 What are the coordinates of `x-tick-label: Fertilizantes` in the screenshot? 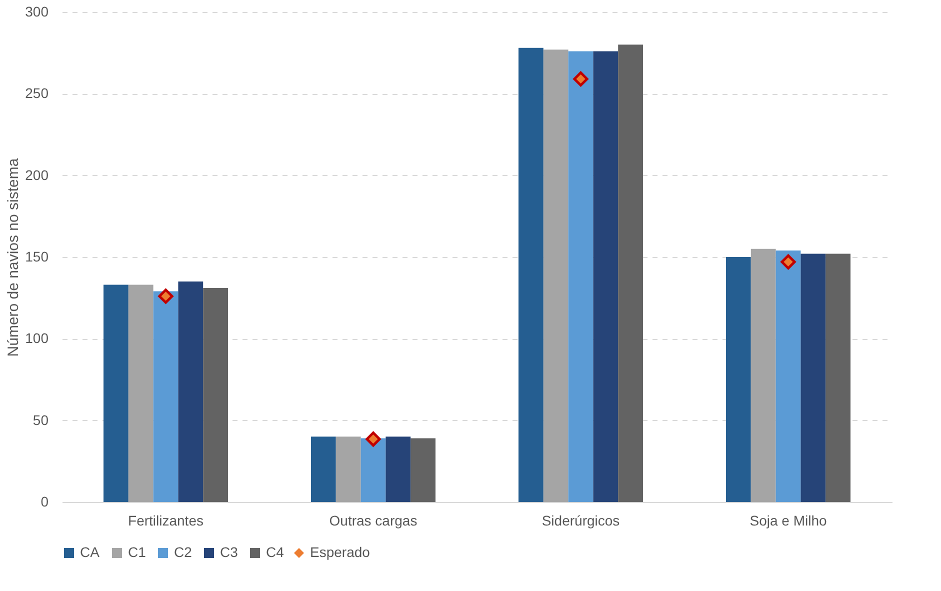 It's located at (166, 520).